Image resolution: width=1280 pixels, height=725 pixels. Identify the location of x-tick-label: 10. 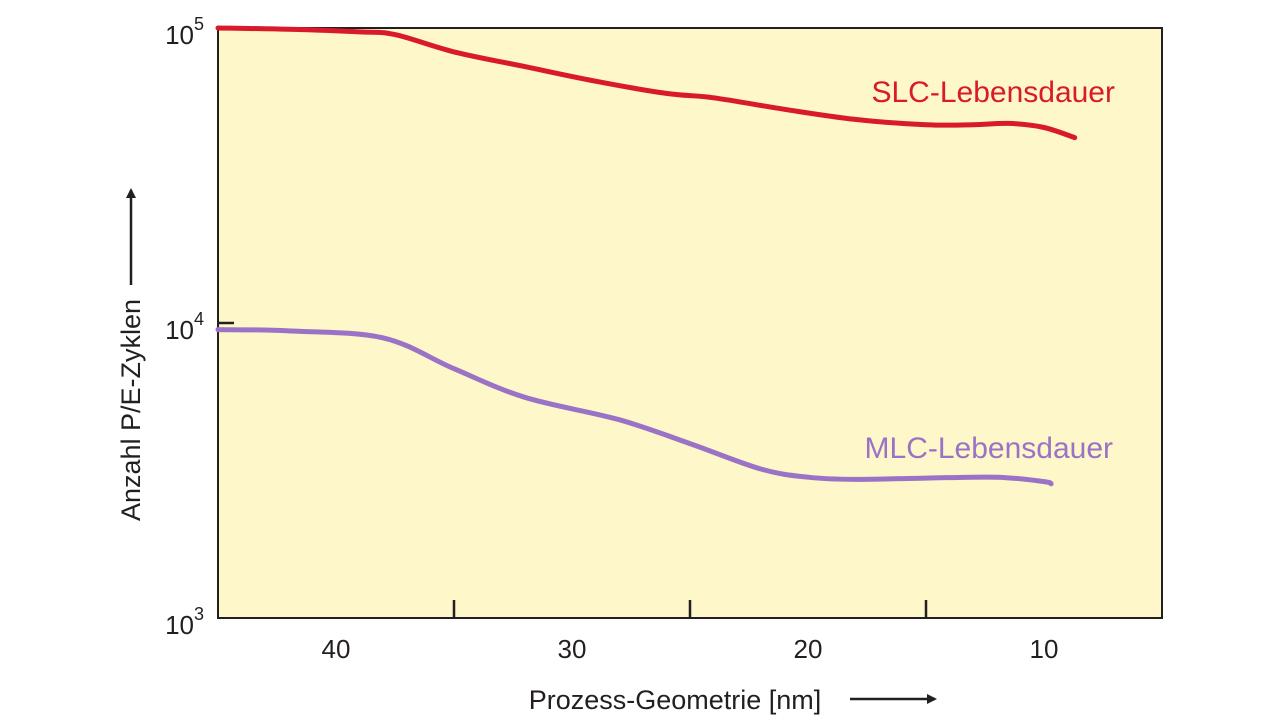
(1044, 649).